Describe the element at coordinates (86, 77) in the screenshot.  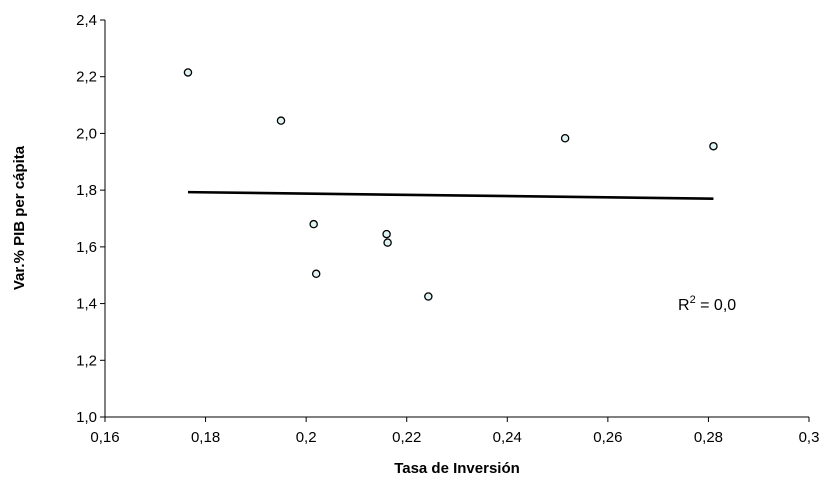
I see `y-tick-label: 2,2` at that location.